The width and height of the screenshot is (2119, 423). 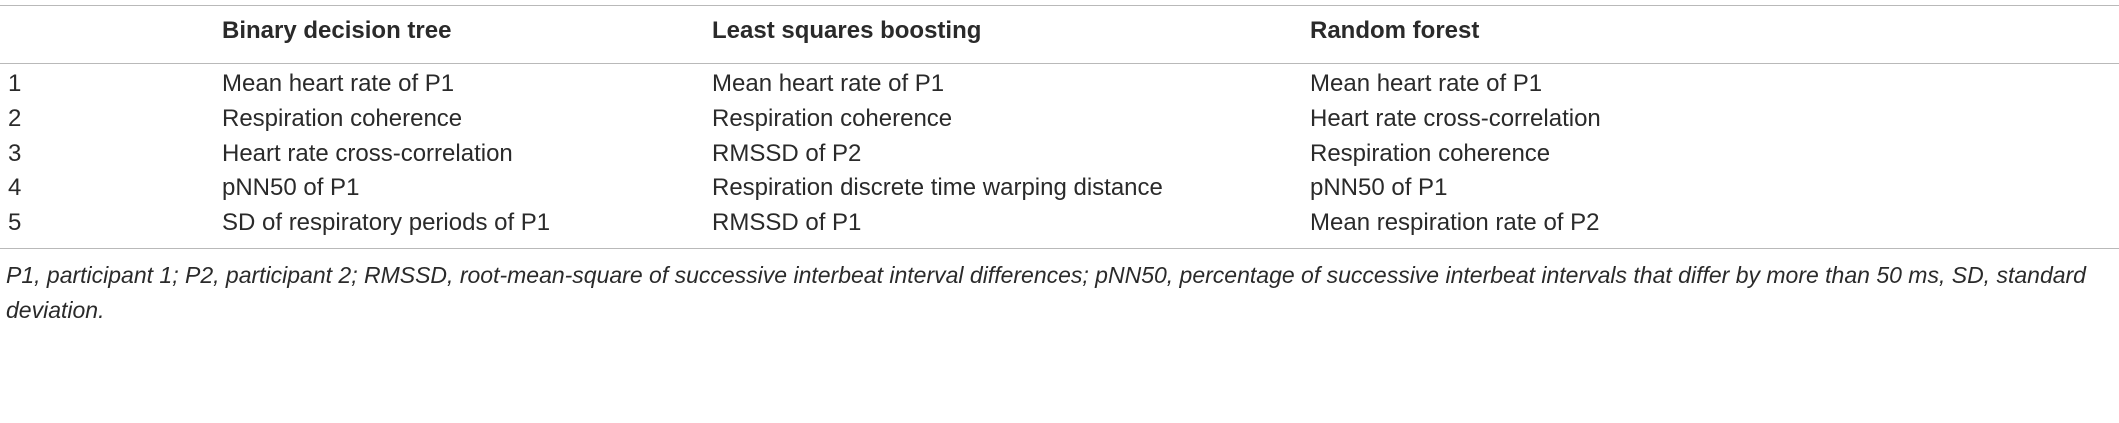 I want to click on table-top-rule, so click(x=1059, y=5).